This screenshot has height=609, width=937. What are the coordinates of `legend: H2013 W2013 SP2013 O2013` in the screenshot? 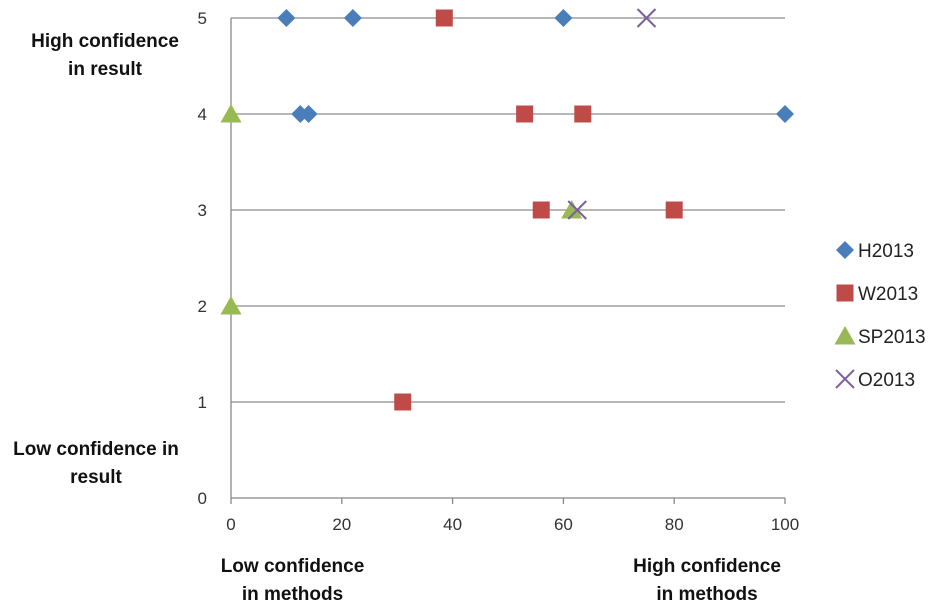 It's located at (880, 316).